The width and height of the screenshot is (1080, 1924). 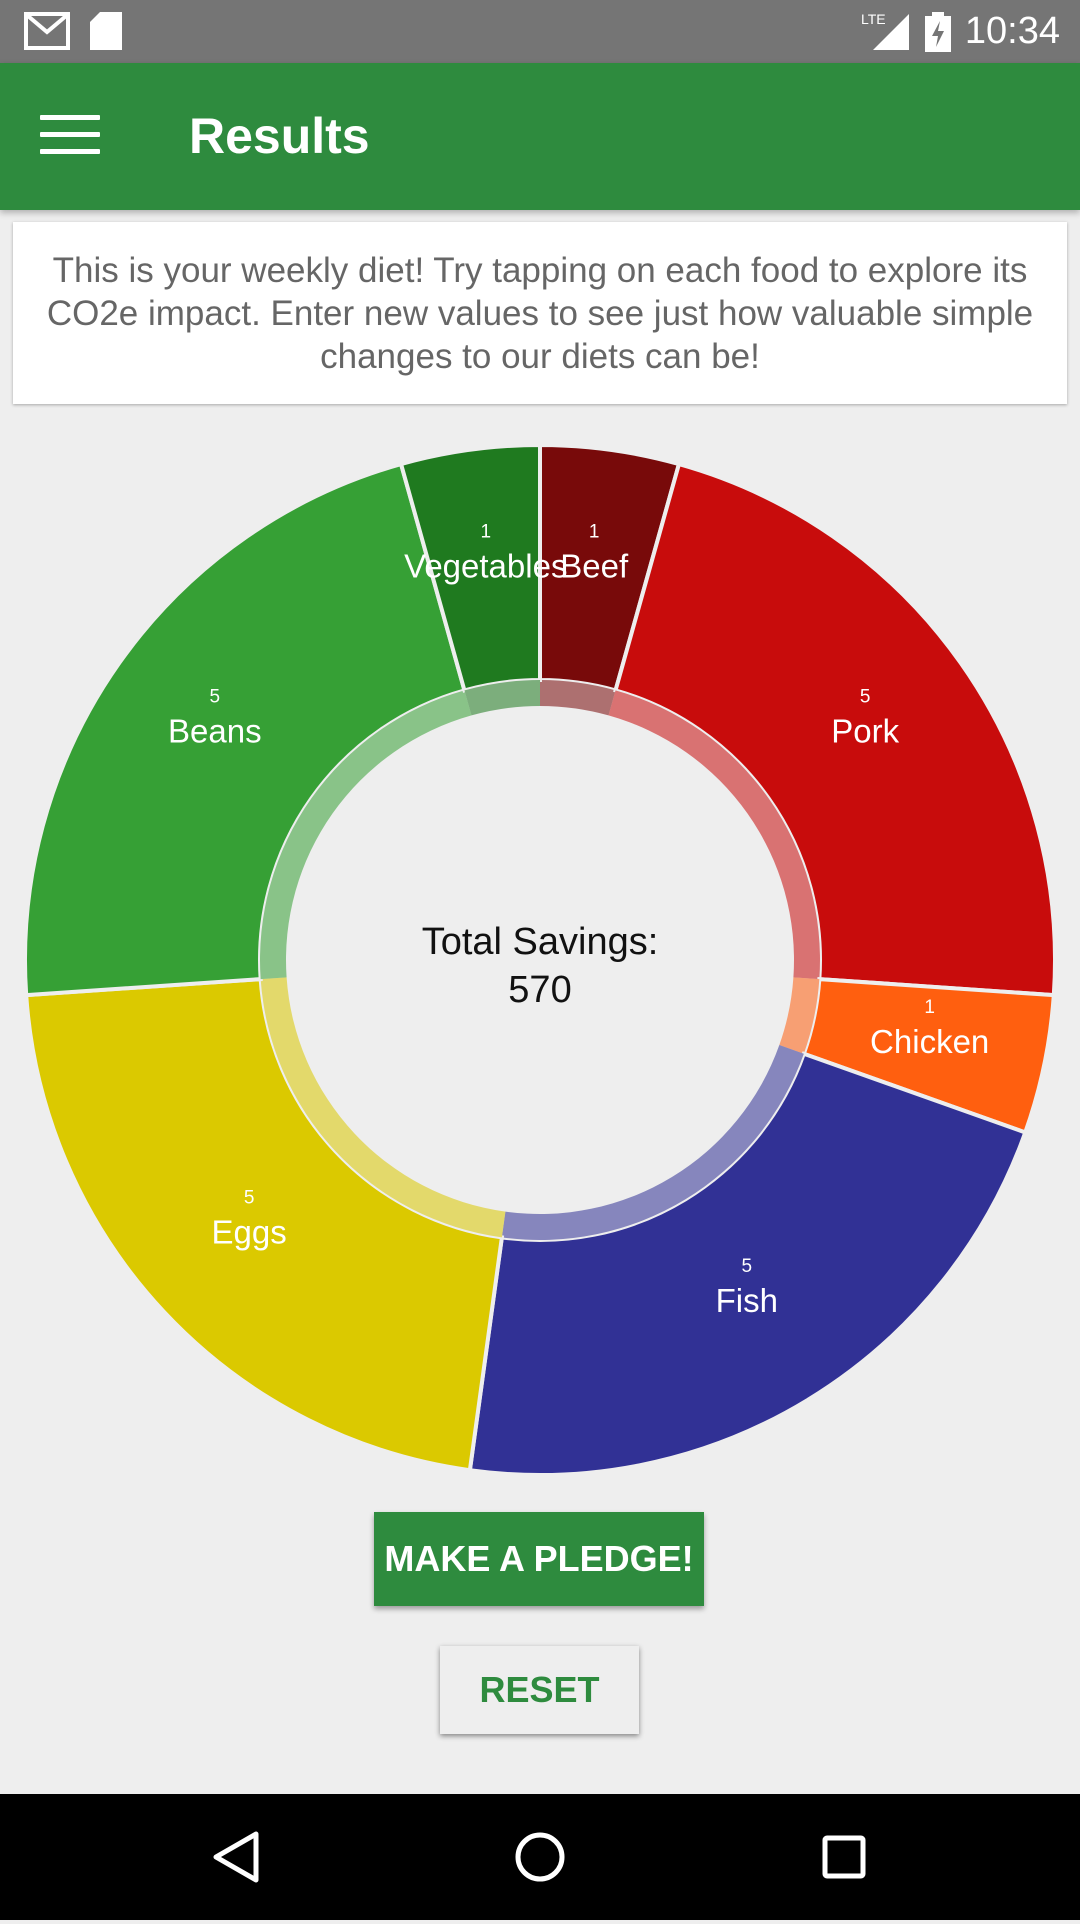 I want to click on slice-eggs: 5 Eggs, so click(x=265, y=1224).